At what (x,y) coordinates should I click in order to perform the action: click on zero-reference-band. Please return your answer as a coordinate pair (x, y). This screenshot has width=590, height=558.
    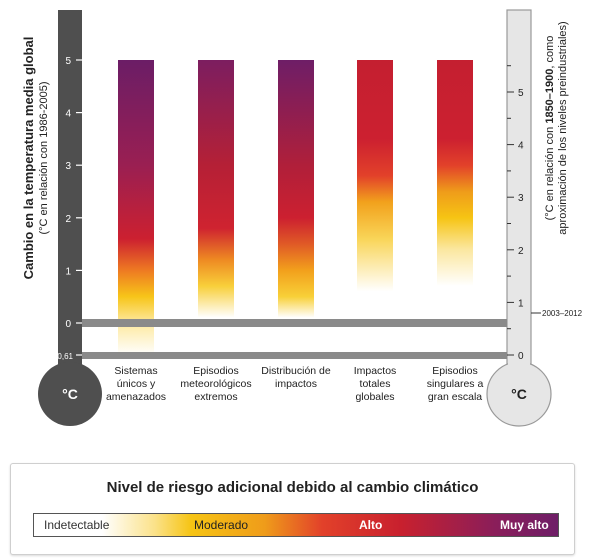
    Looking at the image, I should click on (294, 323).